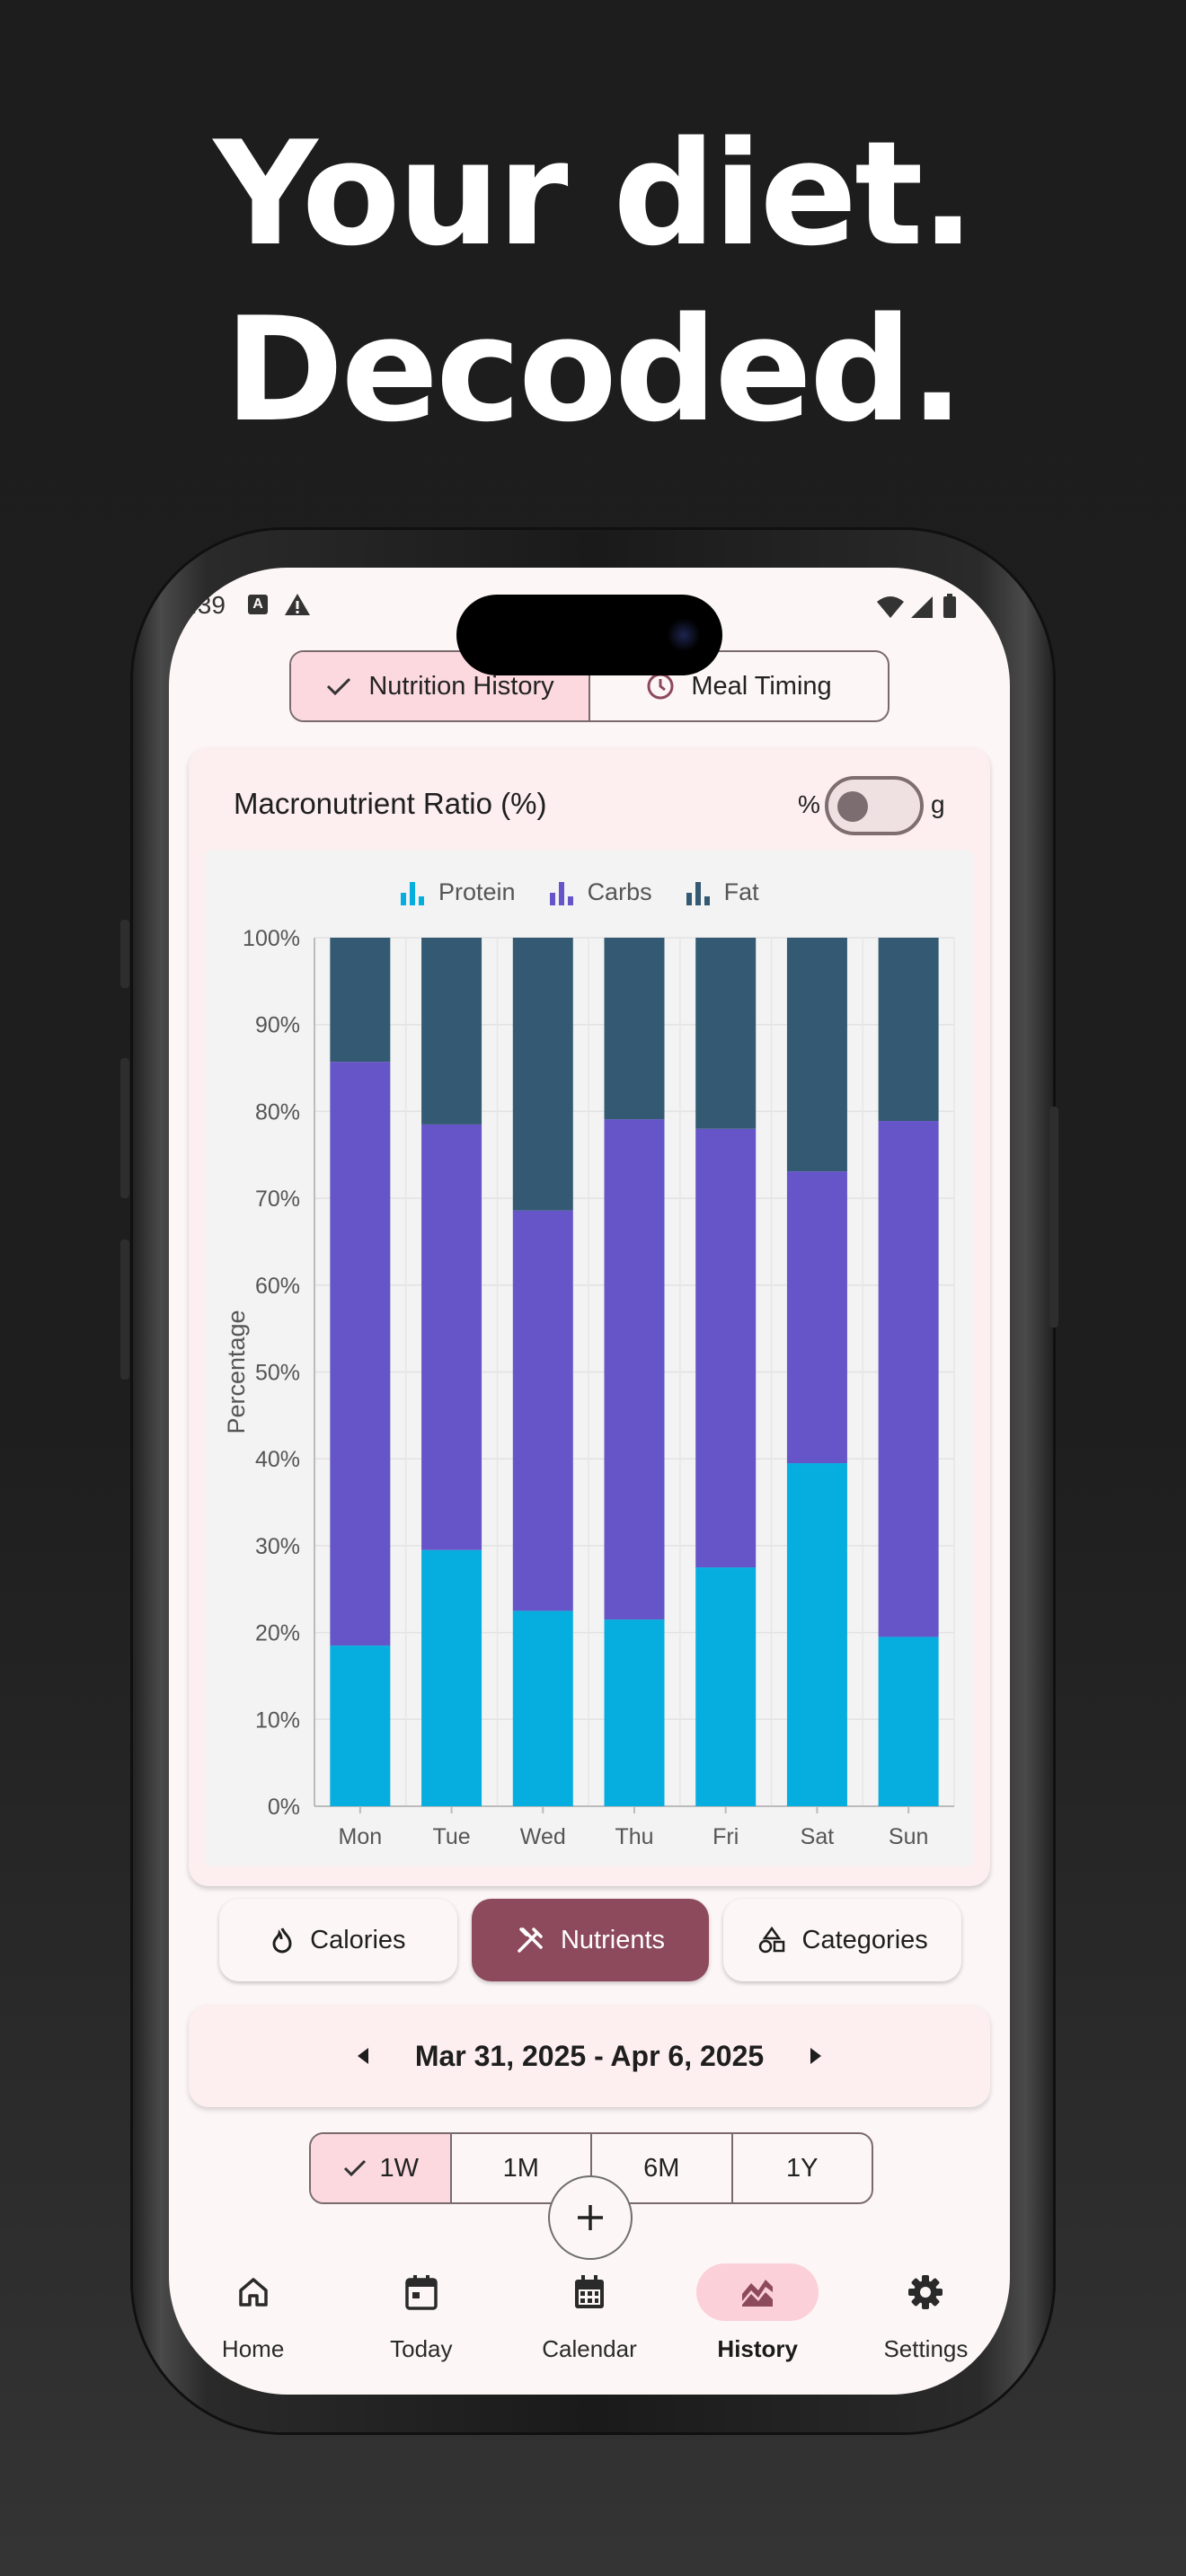 The height and width of the screenshot is (2576, 1186). I want to click on add-fab, so click(590, 2217).